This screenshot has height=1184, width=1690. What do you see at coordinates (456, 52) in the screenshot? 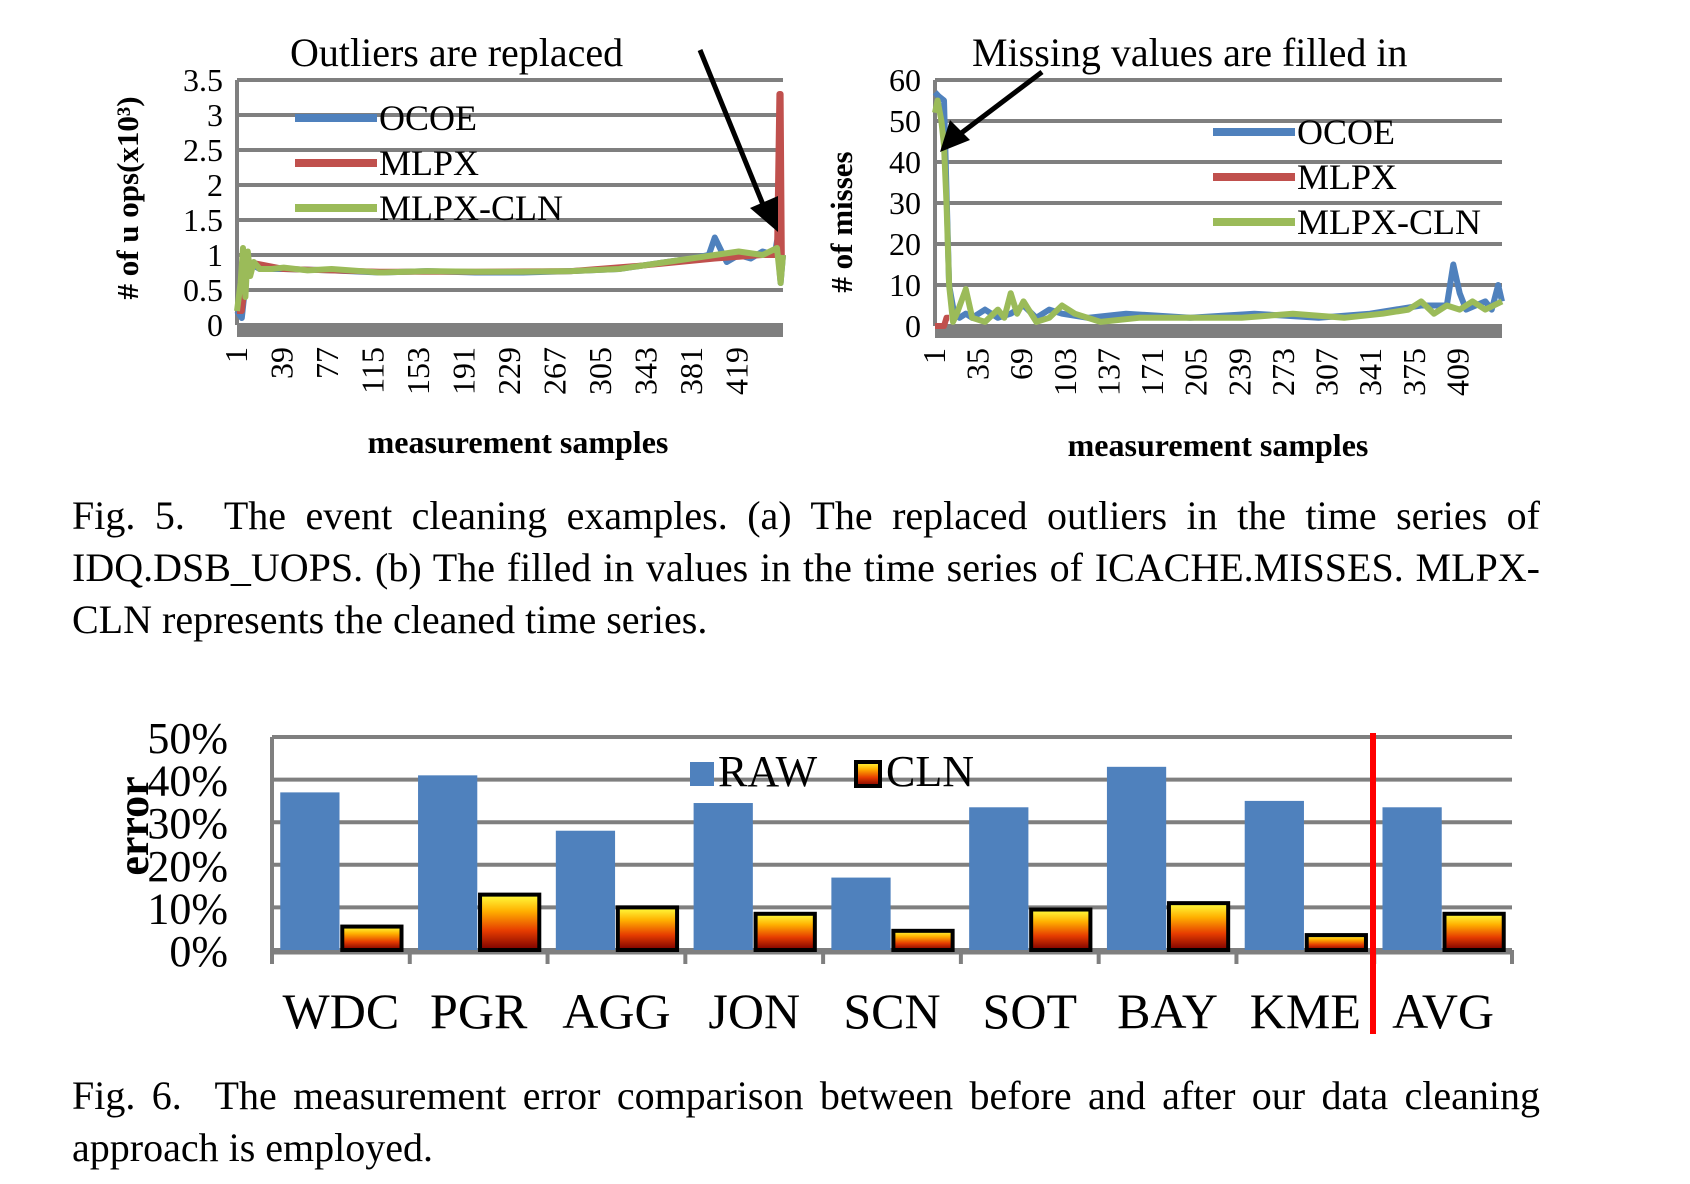
I see `annotation-text: Outliers are replaced` at bounding box center [456, 52].